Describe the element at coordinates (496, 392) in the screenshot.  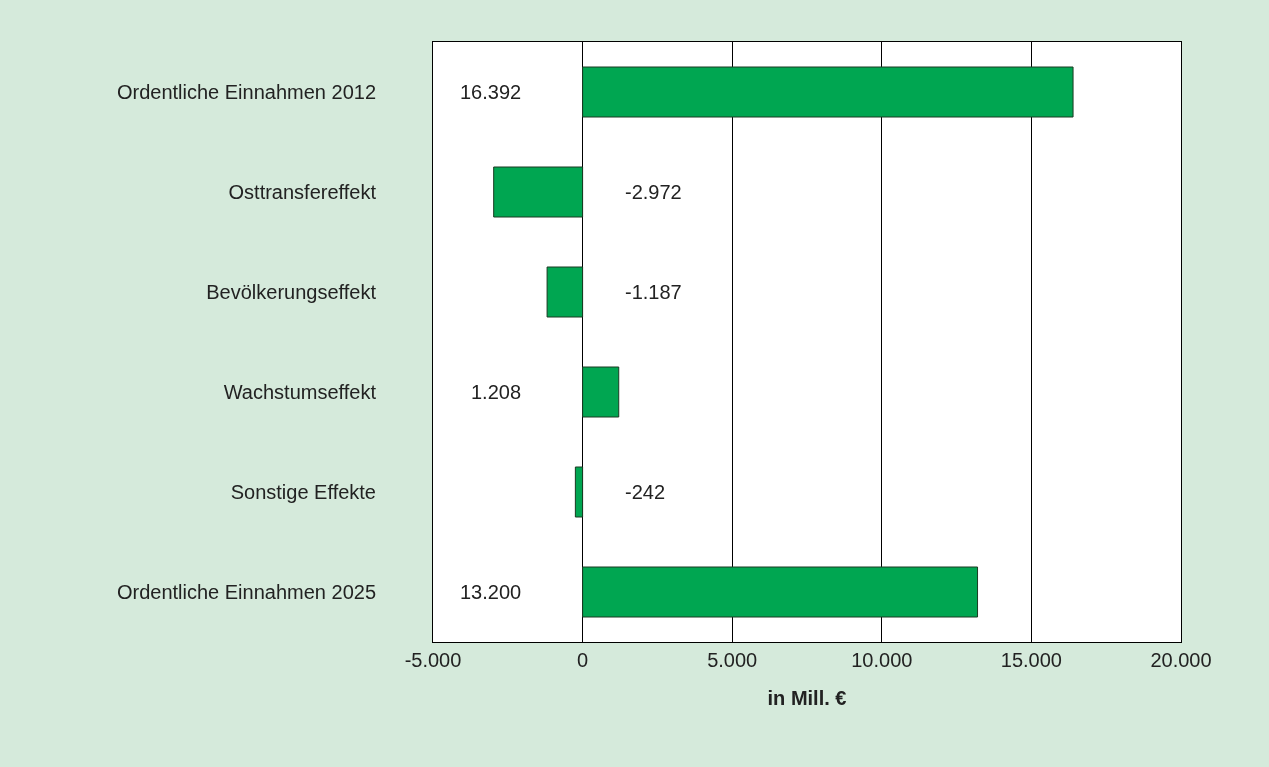
I see `data-label: 1.208` at that location.